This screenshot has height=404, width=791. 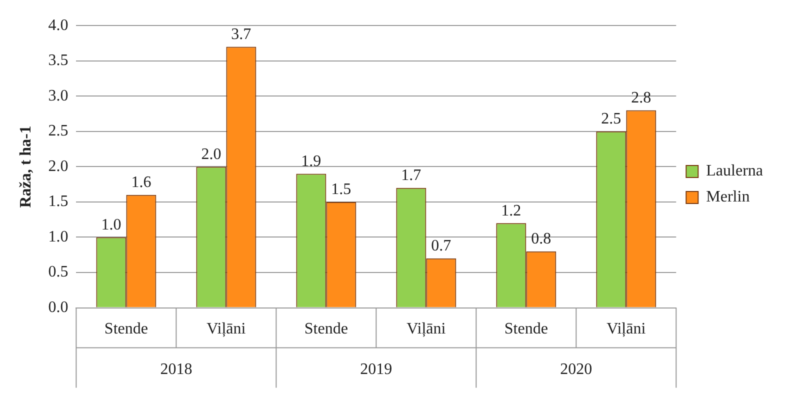 What do you see at coordinates (311, 161) in the screenshot?
I see `data-label: 1.9` at bounding box center [311, 161].